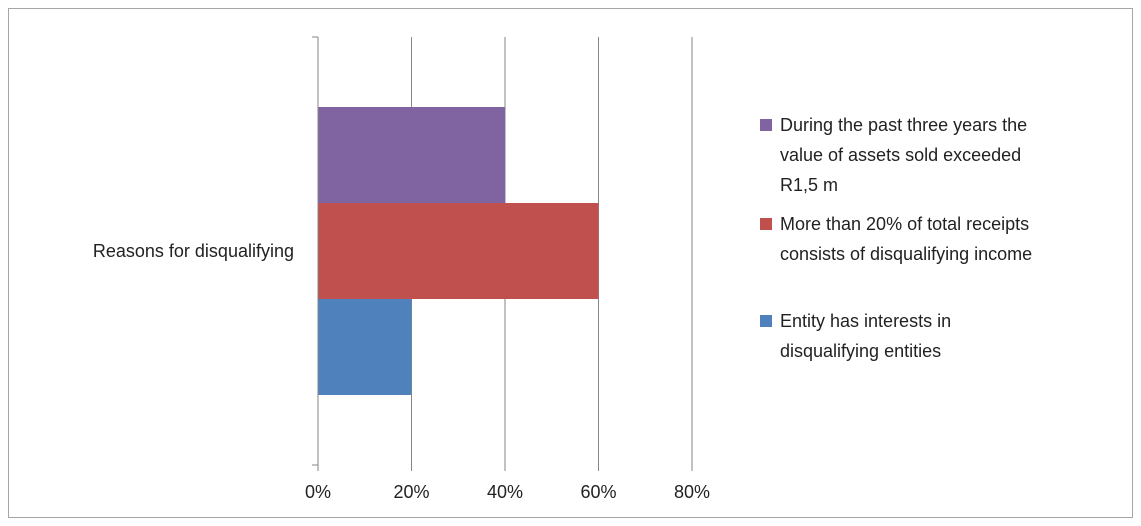 This screenshot has width=1141, height=526. I want to click on x-tick-label: 60%, so click(598, 492).